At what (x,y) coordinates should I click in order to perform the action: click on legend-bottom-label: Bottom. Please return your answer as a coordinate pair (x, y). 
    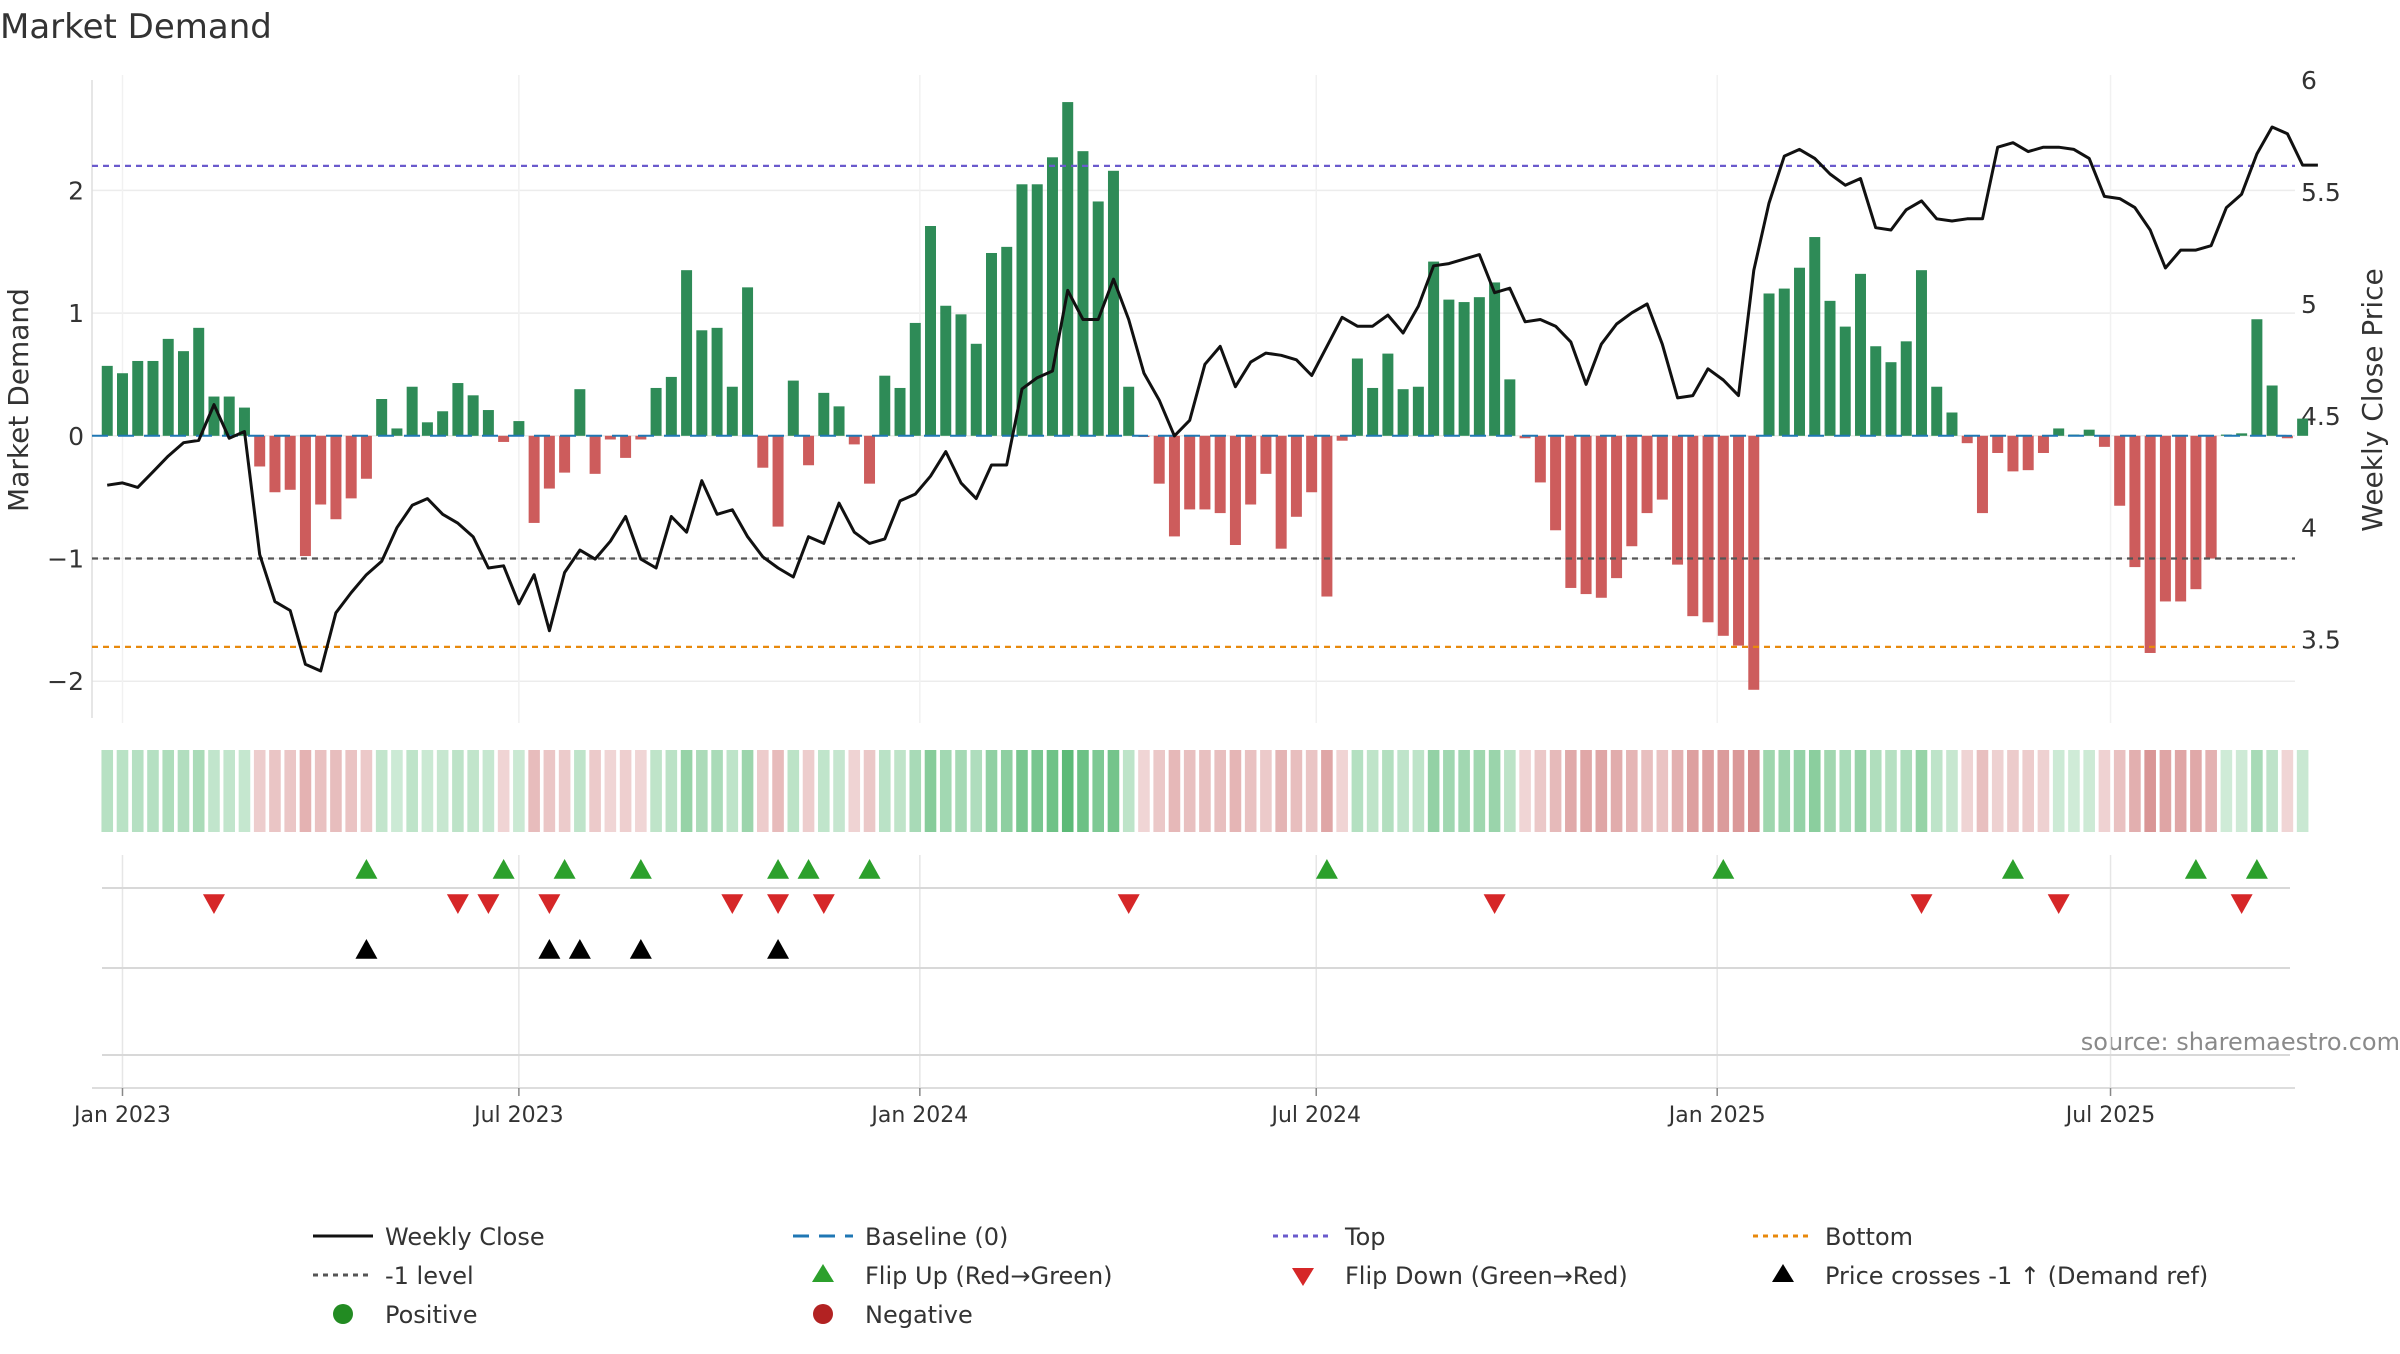
    Looking at the image, I should click on (1869, 1237).